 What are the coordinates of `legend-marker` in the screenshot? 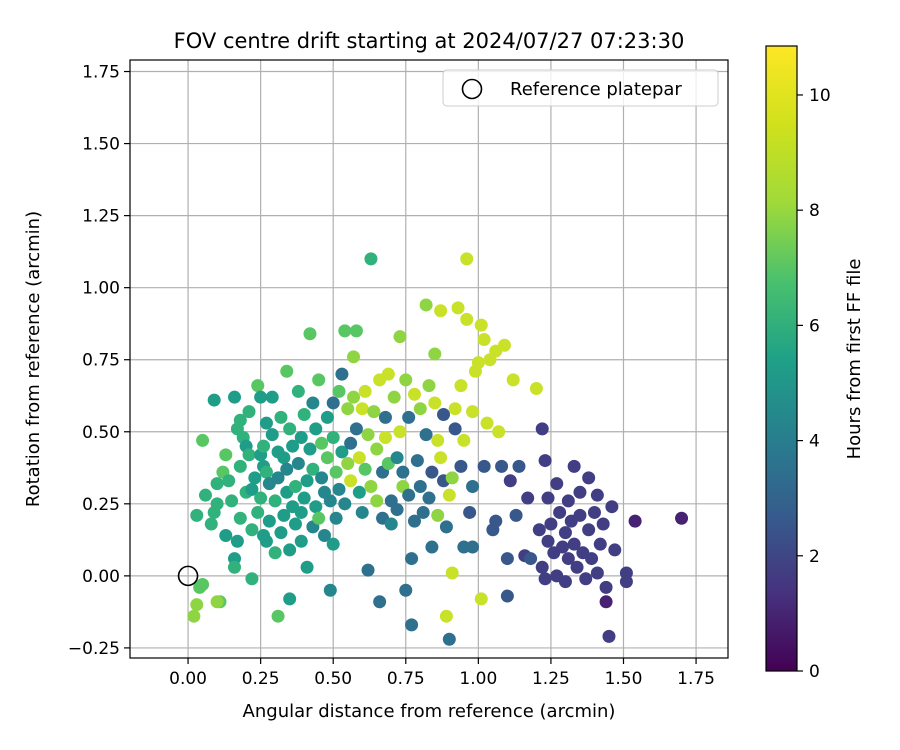 It's located at (472, 89).